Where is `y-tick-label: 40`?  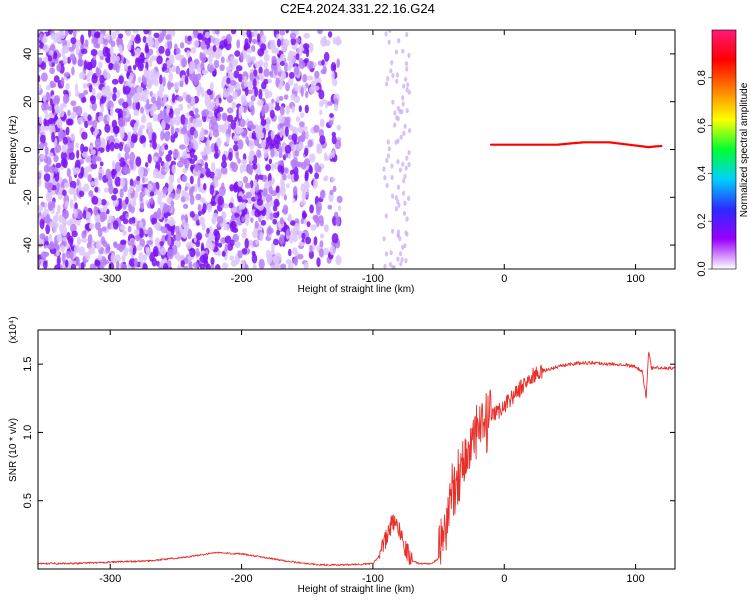
y-tick-label: 40 is located at coordinates (28, 54).